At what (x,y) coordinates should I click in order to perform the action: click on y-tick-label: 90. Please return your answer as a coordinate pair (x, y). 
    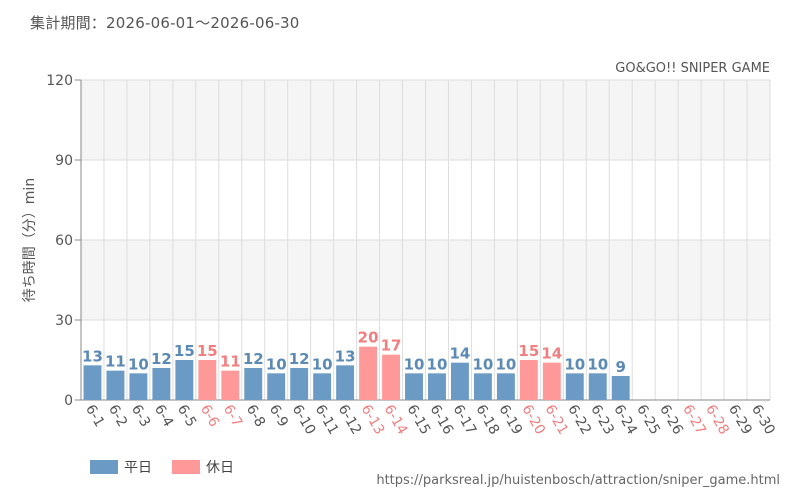
    Looking at the image, I should click on (64, 161).